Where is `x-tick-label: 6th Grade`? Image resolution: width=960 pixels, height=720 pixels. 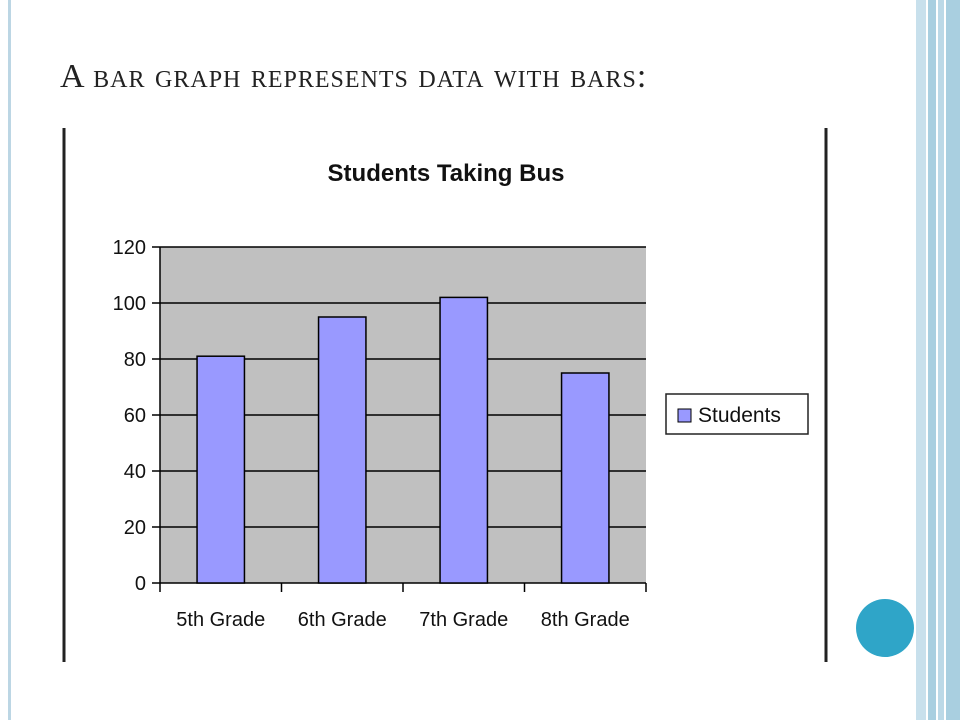
x-tick-label: 6th Grade is located at coordinates (342, 620).